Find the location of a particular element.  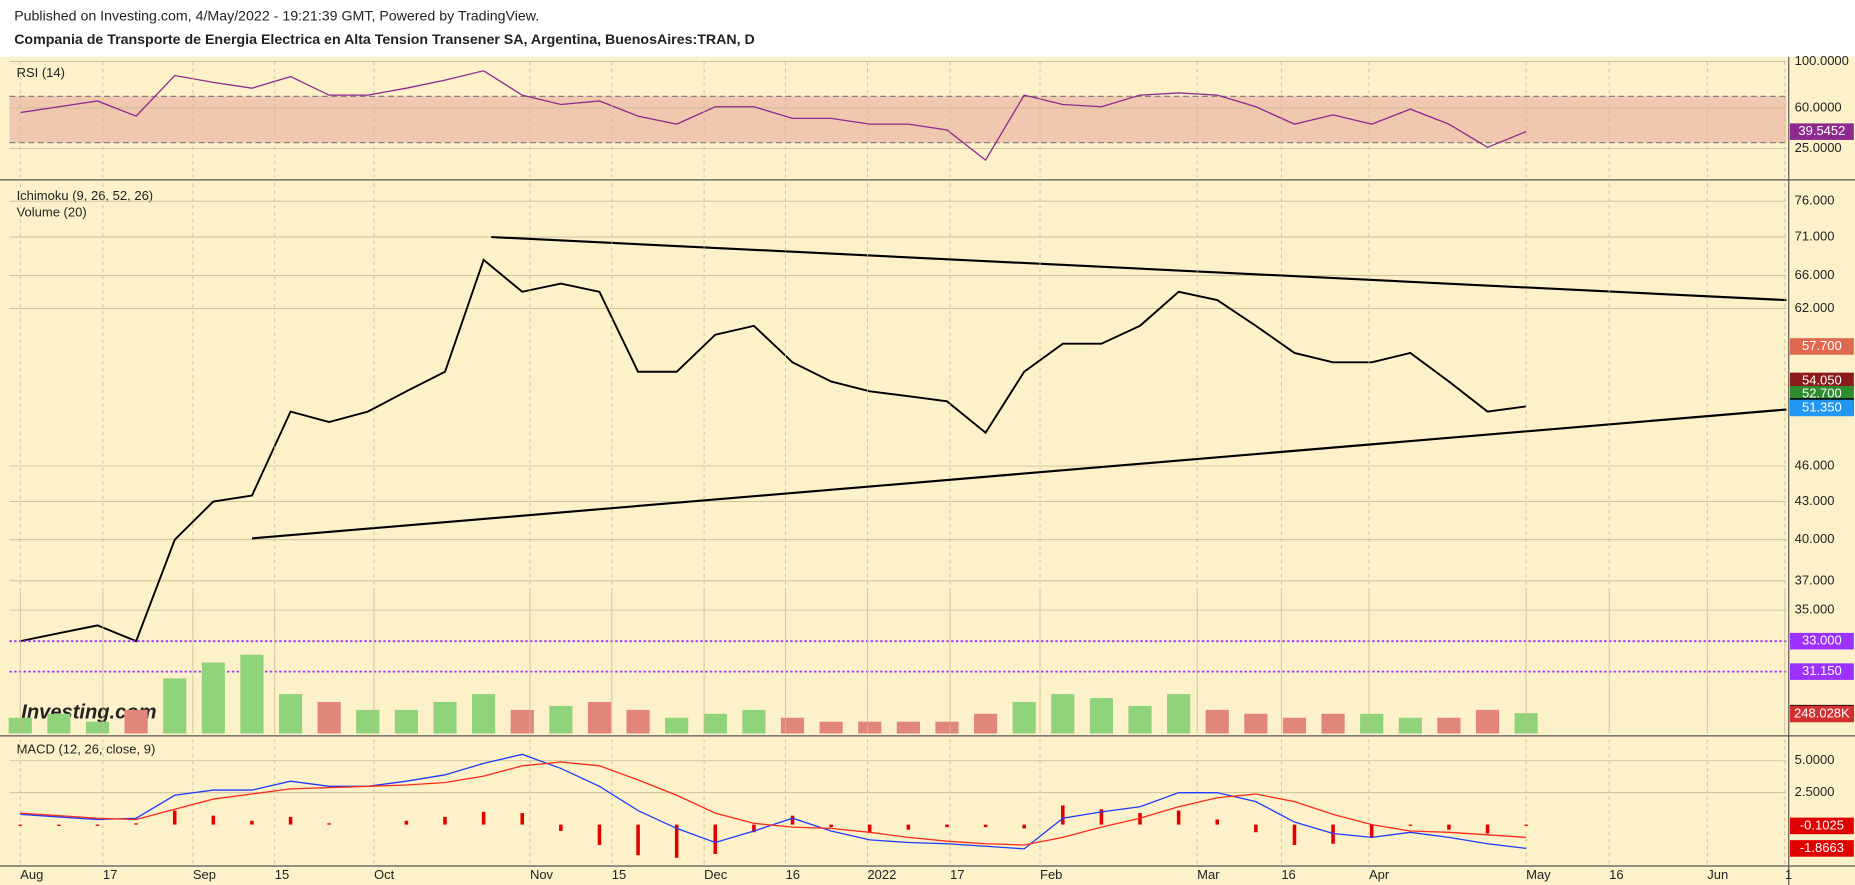

x-tick-label: 17 is located at coordinates (957, 874).